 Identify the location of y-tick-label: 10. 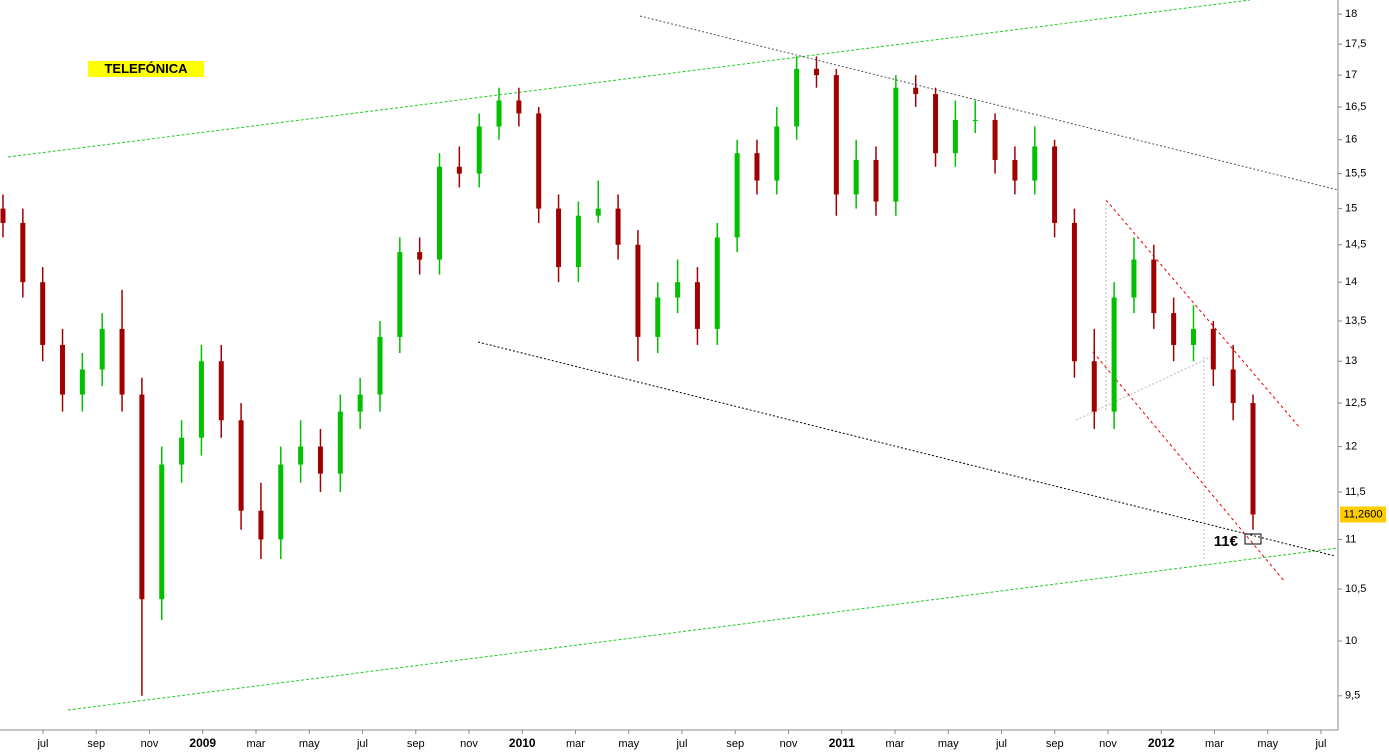
(1351, 641).